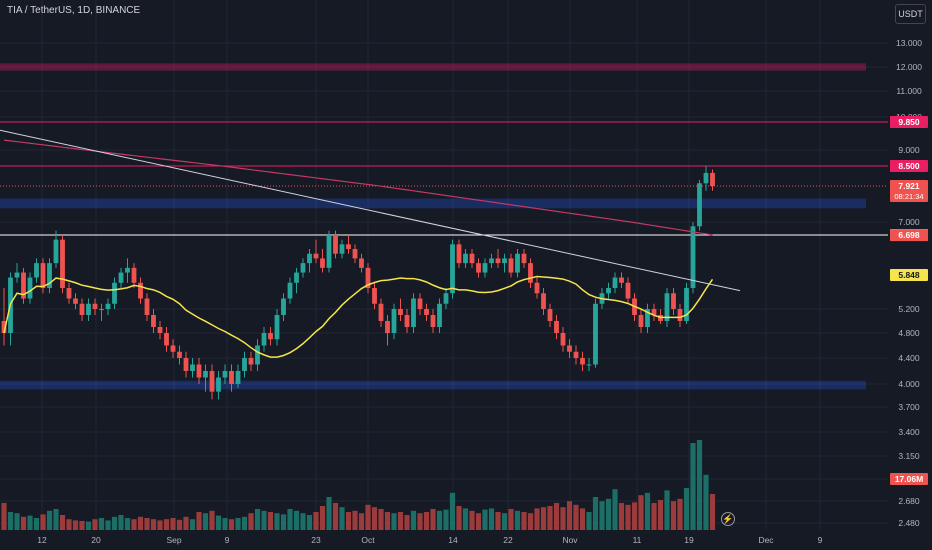 The image size is (932, 550). What do you see at coordinates (909, 501) in the screenshot?
I see `y-axis-tick-label: 2.680` at bounding box center [909, 501].